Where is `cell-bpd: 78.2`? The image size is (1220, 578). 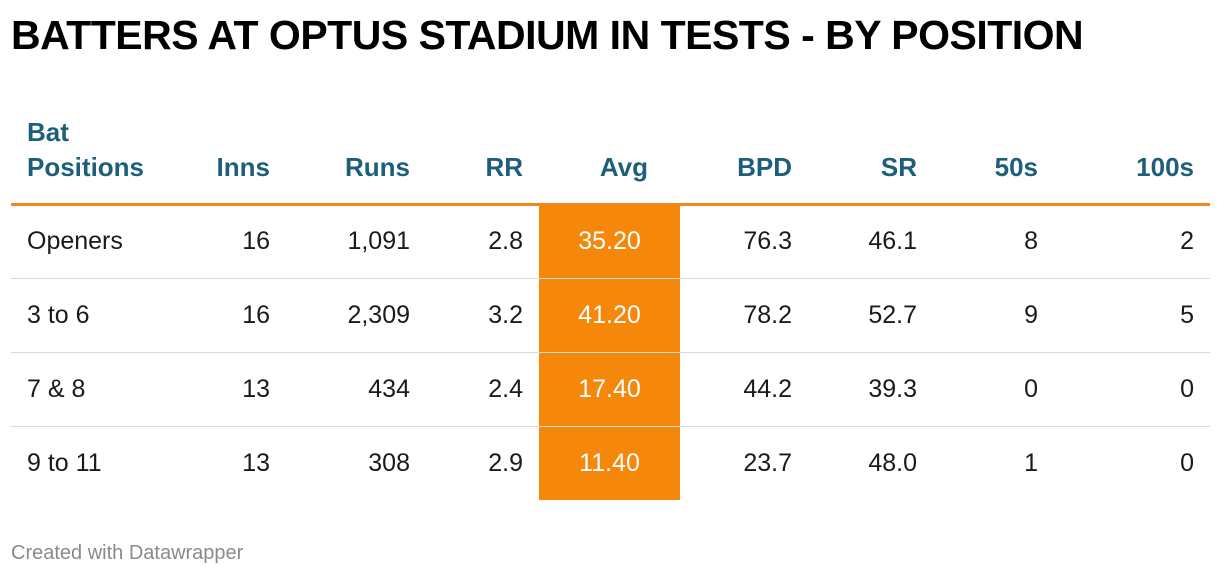 cell-bpd: 78.2 is located at coordinates (744, 315).